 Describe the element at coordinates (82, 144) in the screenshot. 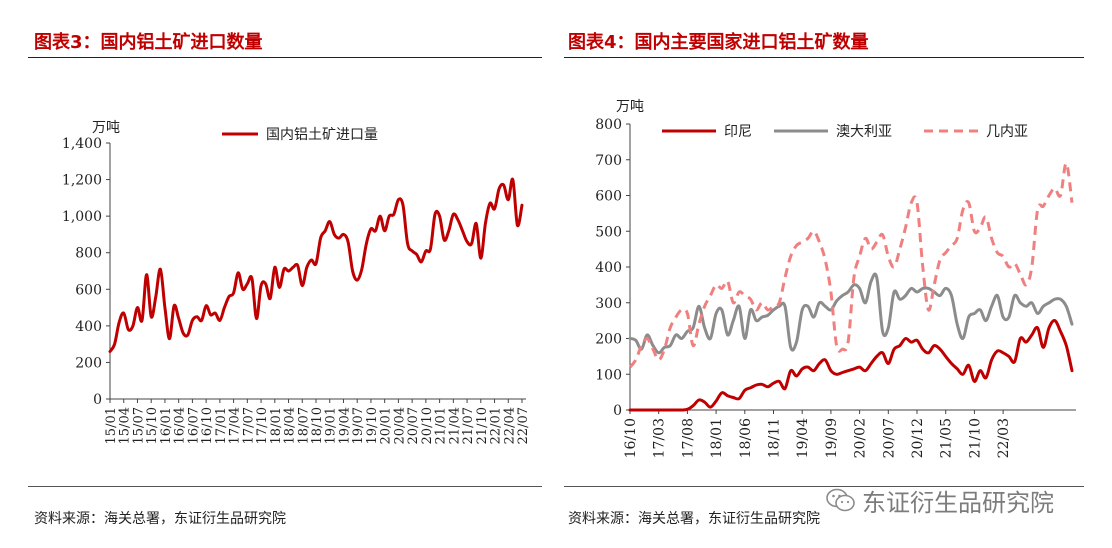

I see `y-tick-label: 1,400` at that location.